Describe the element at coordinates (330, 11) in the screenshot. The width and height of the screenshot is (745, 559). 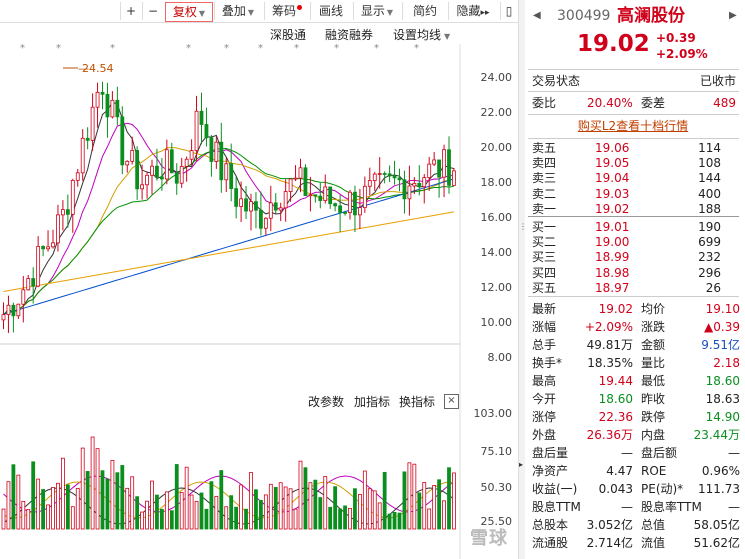
I see `huaxian-button: 画线` at that location.